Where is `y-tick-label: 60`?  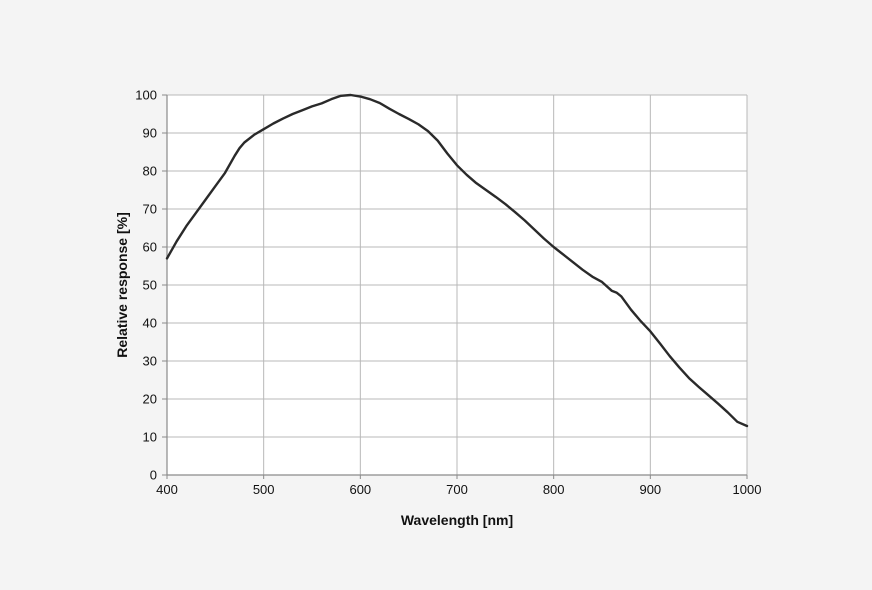 y-tick-label: 60 is located at coordinates (150, 247).